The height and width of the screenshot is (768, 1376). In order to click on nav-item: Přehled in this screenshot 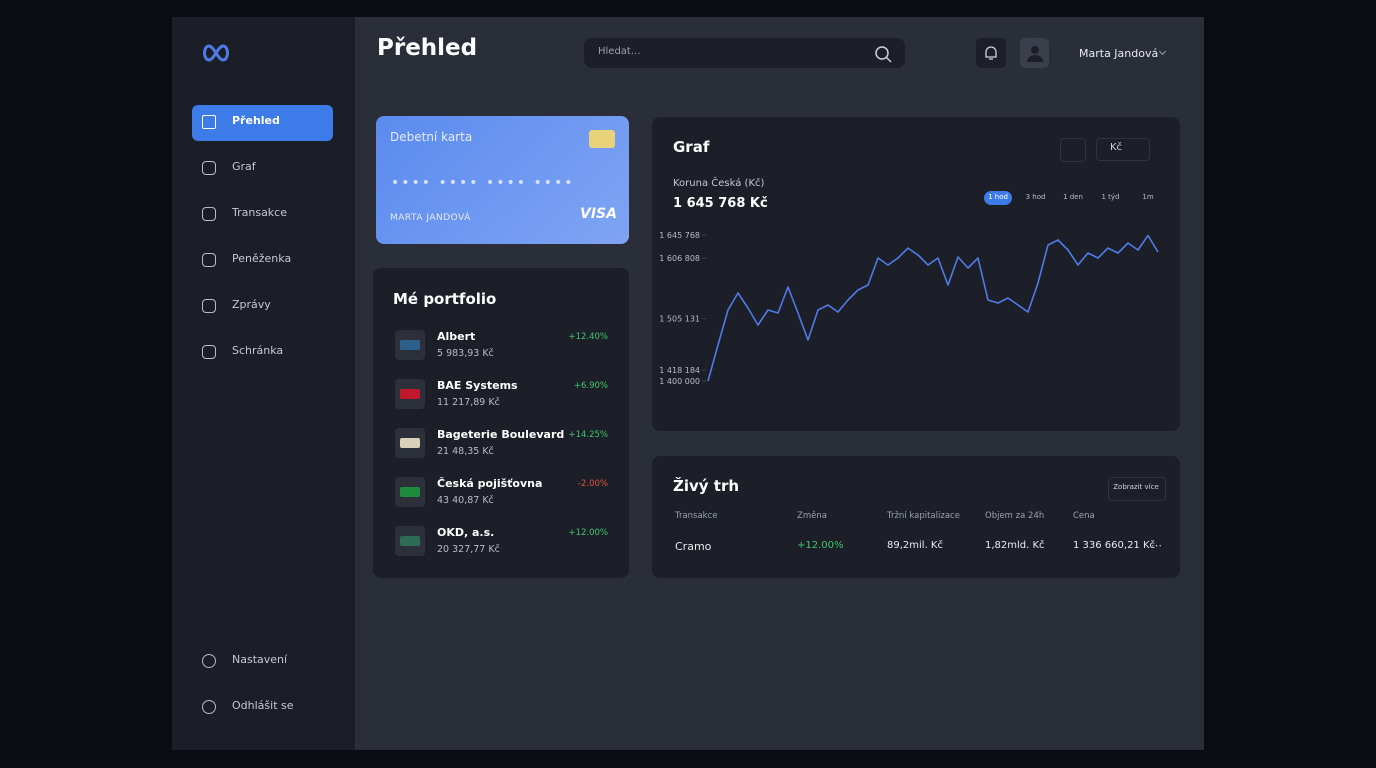, I will do `click(256, 120)`.